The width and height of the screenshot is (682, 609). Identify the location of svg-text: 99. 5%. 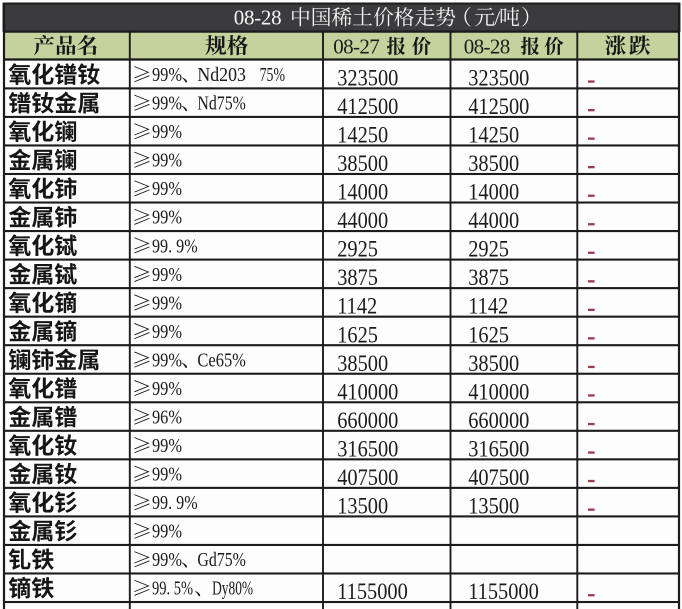
(172, 588).